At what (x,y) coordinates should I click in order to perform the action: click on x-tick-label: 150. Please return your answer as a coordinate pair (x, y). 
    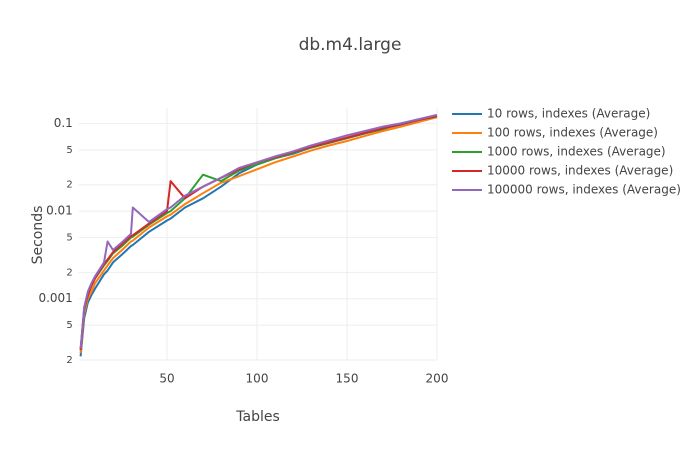
    Looking at the image, I should click on (347, 379).